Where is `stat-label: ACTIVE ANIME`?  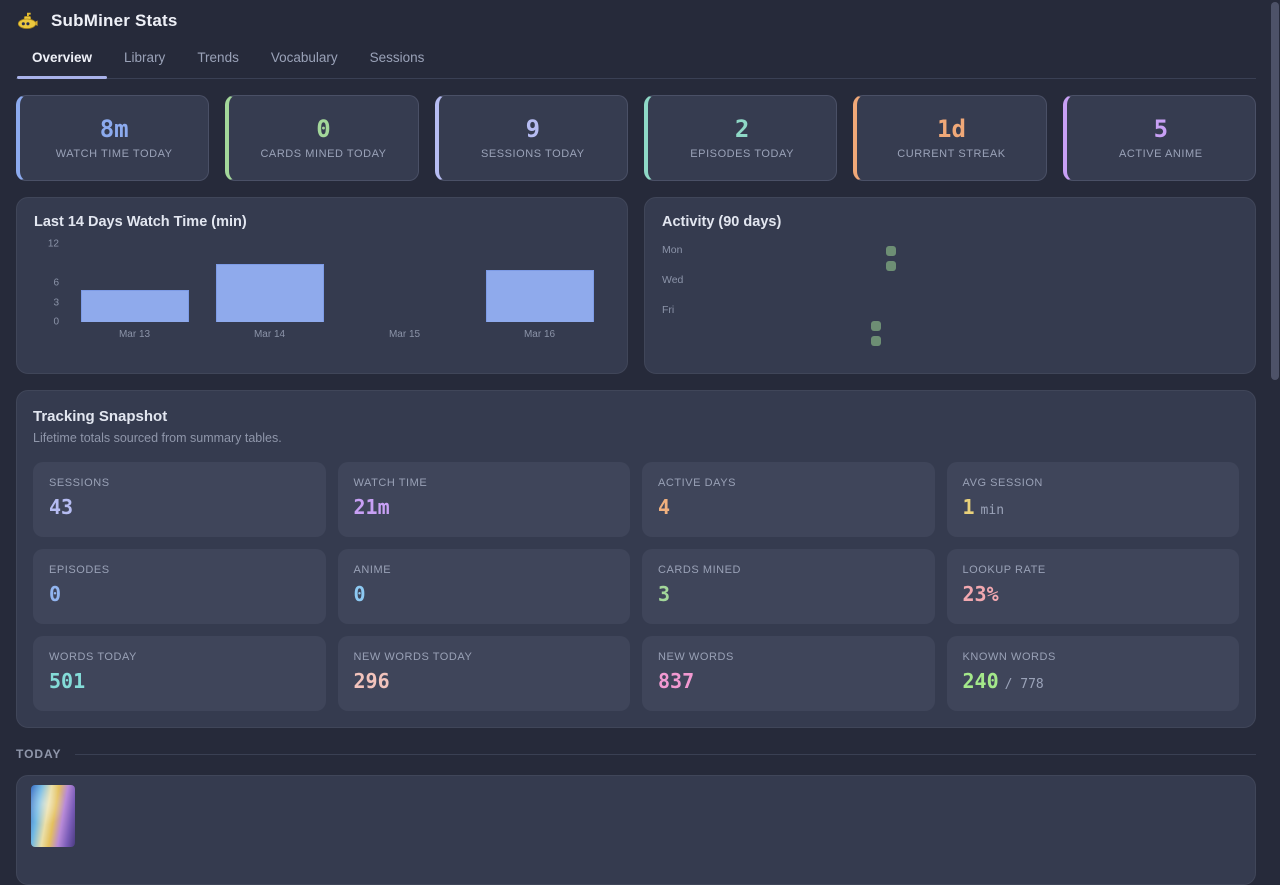
stat-label: ACTIVE ANIME is located at coordinates (1160, 153).